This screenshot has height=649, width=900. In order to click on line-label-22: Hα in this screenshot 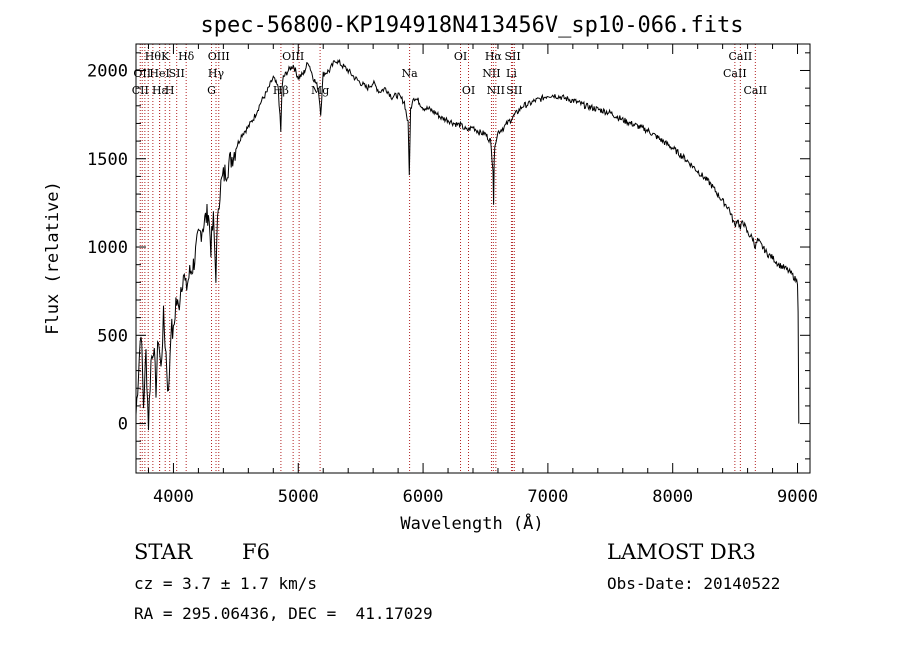, I will do `click(494, 56)`.